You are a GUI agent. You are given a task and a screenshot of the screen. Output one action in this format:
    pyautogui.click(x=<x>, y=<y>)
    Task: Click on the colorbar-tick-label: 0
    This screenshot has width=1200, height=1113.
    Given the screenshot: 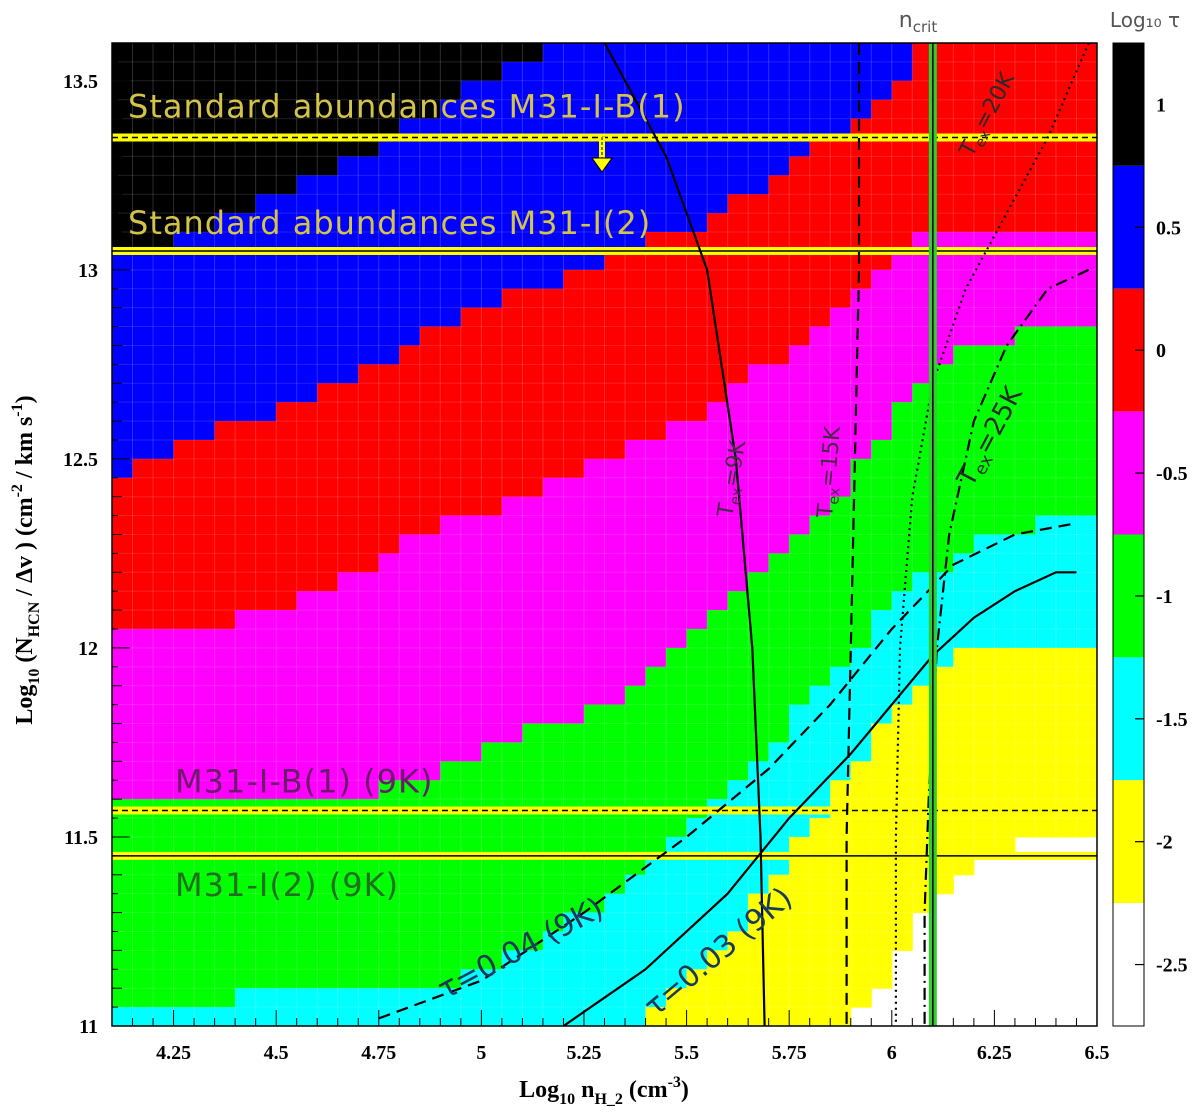 What is the action you would take?
    pyautogui.click(x=1161, y=351)
    